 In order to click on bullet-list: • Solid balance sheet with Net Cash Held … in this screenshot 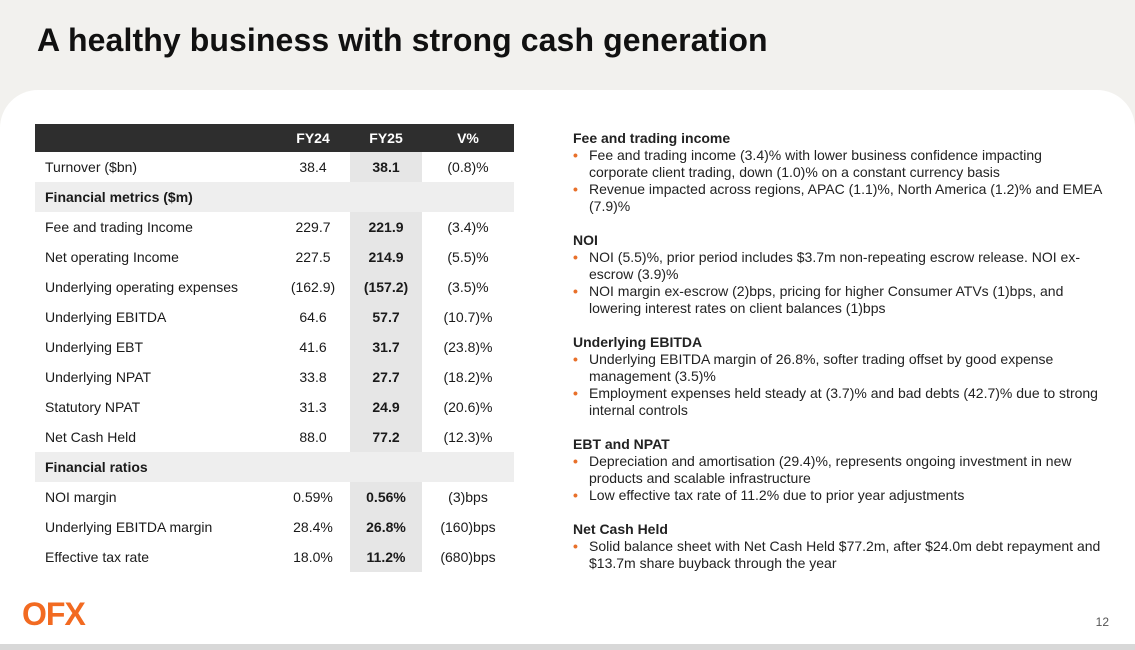, I will do `click(838, 555)`.